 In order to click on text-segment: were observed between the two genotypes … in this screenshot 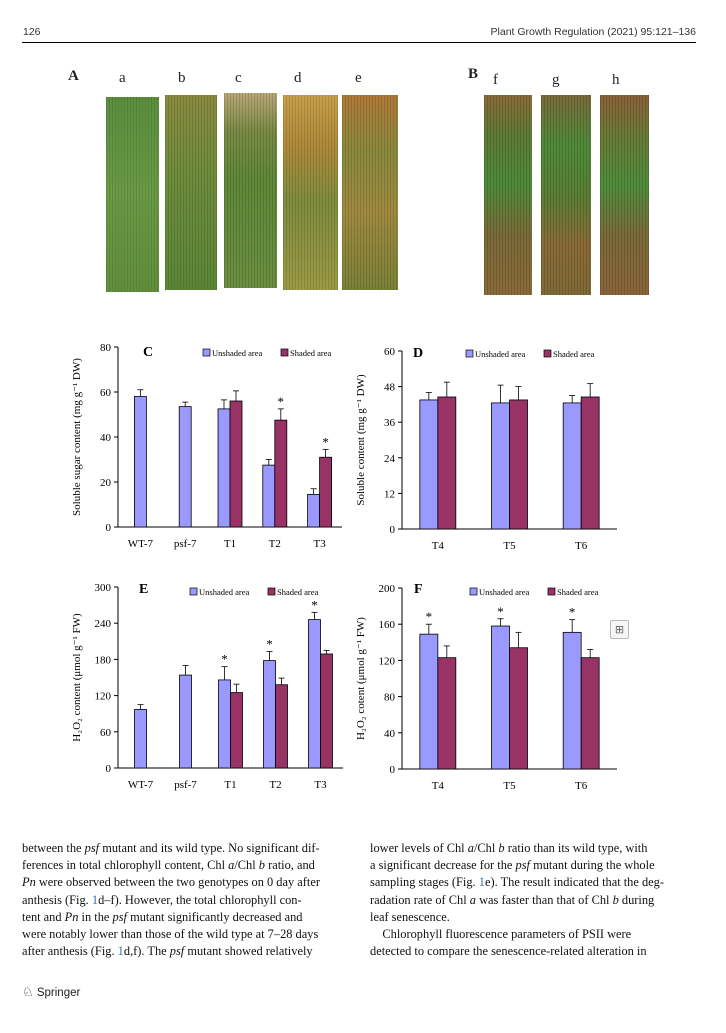, I will do `click(177, 882)`.